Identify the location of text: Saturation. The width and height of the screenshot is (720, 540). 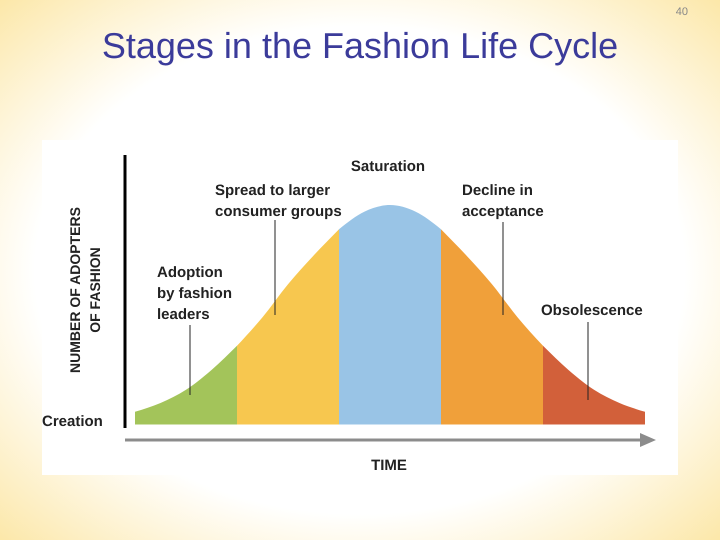
(388, 166).